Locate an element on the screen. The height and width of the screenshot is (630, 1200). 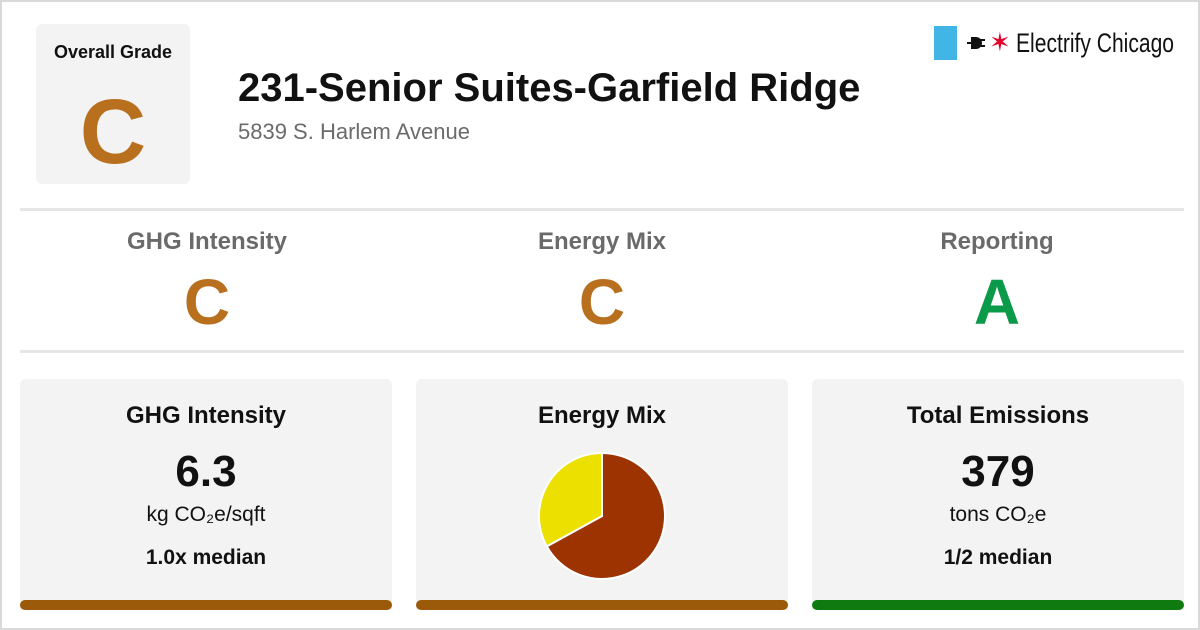
energy-mix-card: Energy Mix is located at coordinates (602, 494).